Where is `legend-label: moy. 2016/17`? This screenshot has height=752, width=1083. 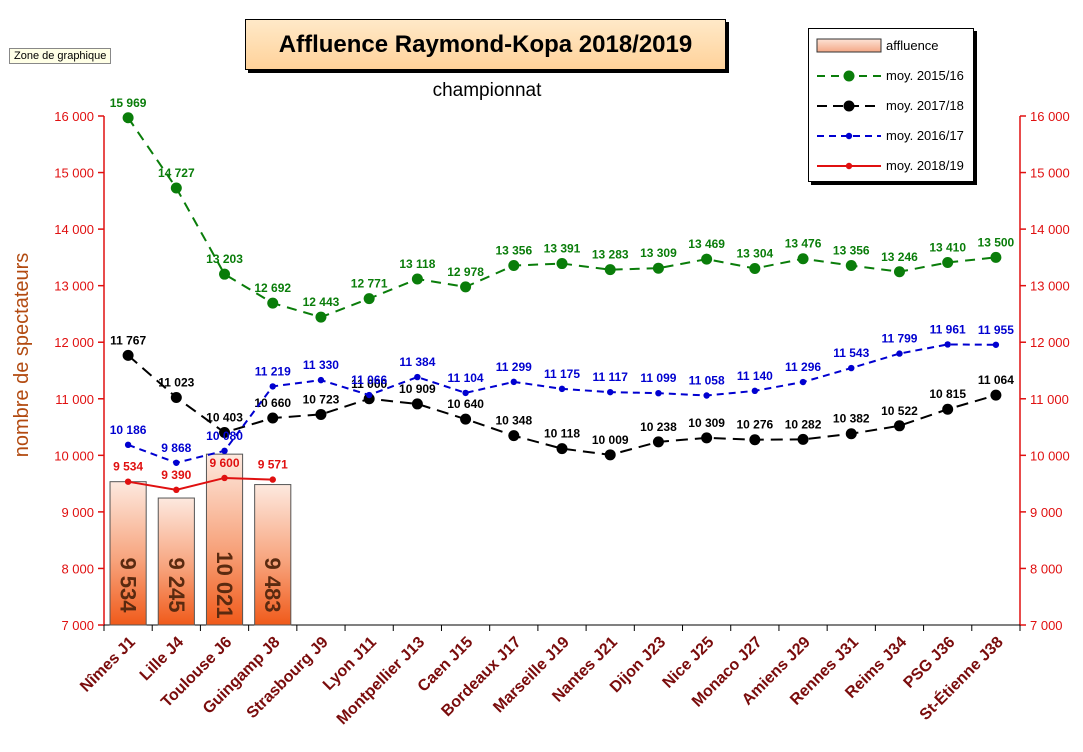
legend-label: moy. 2016/17 is located at coordinates (925, 135).